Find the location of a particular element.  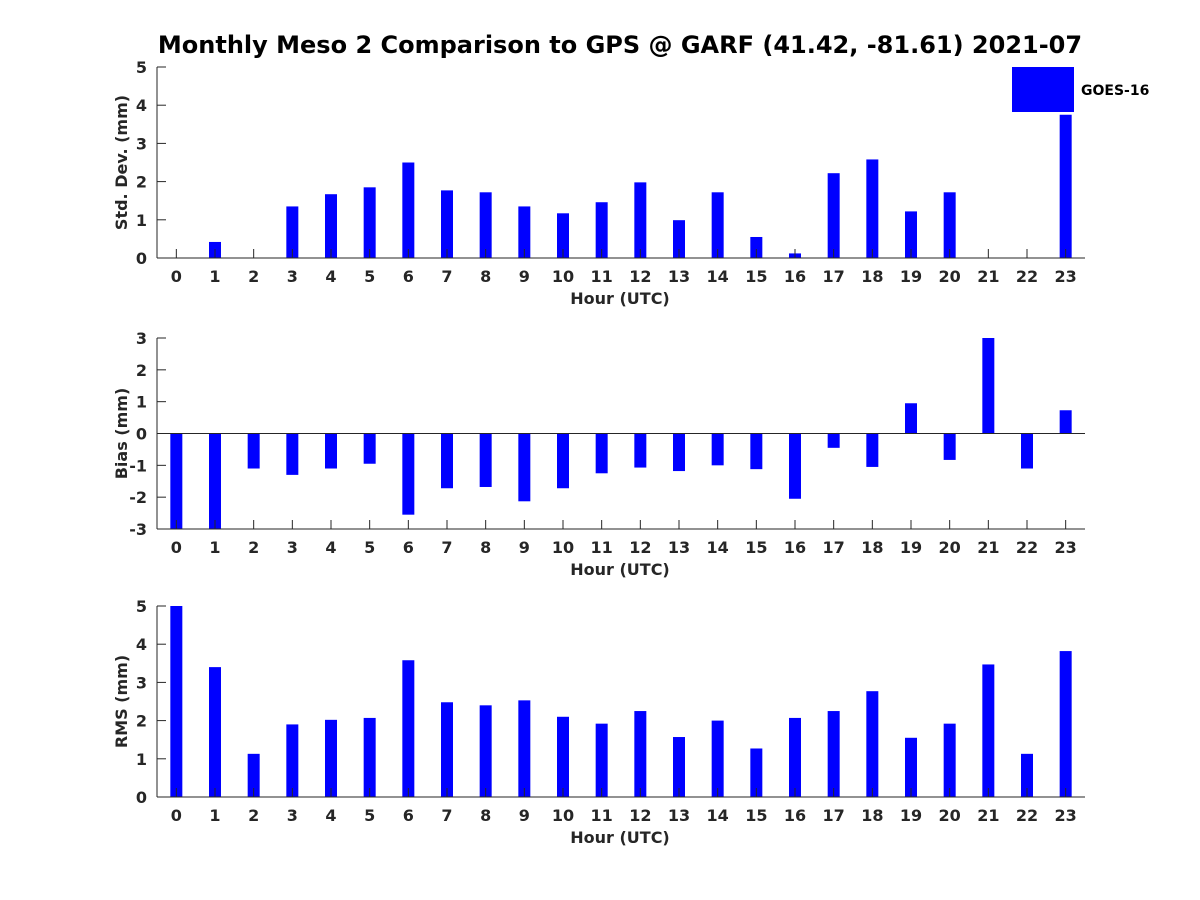

rms-xtick-label: 17 is located at coordinates (834, 815).